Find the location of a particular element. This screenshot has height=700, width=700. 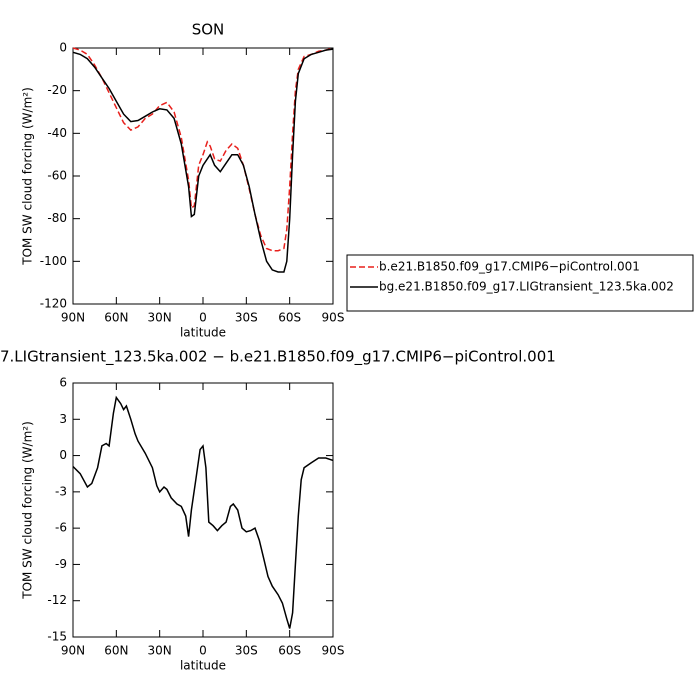

y-tick-label: 3 is located at coordinates (63, 419).